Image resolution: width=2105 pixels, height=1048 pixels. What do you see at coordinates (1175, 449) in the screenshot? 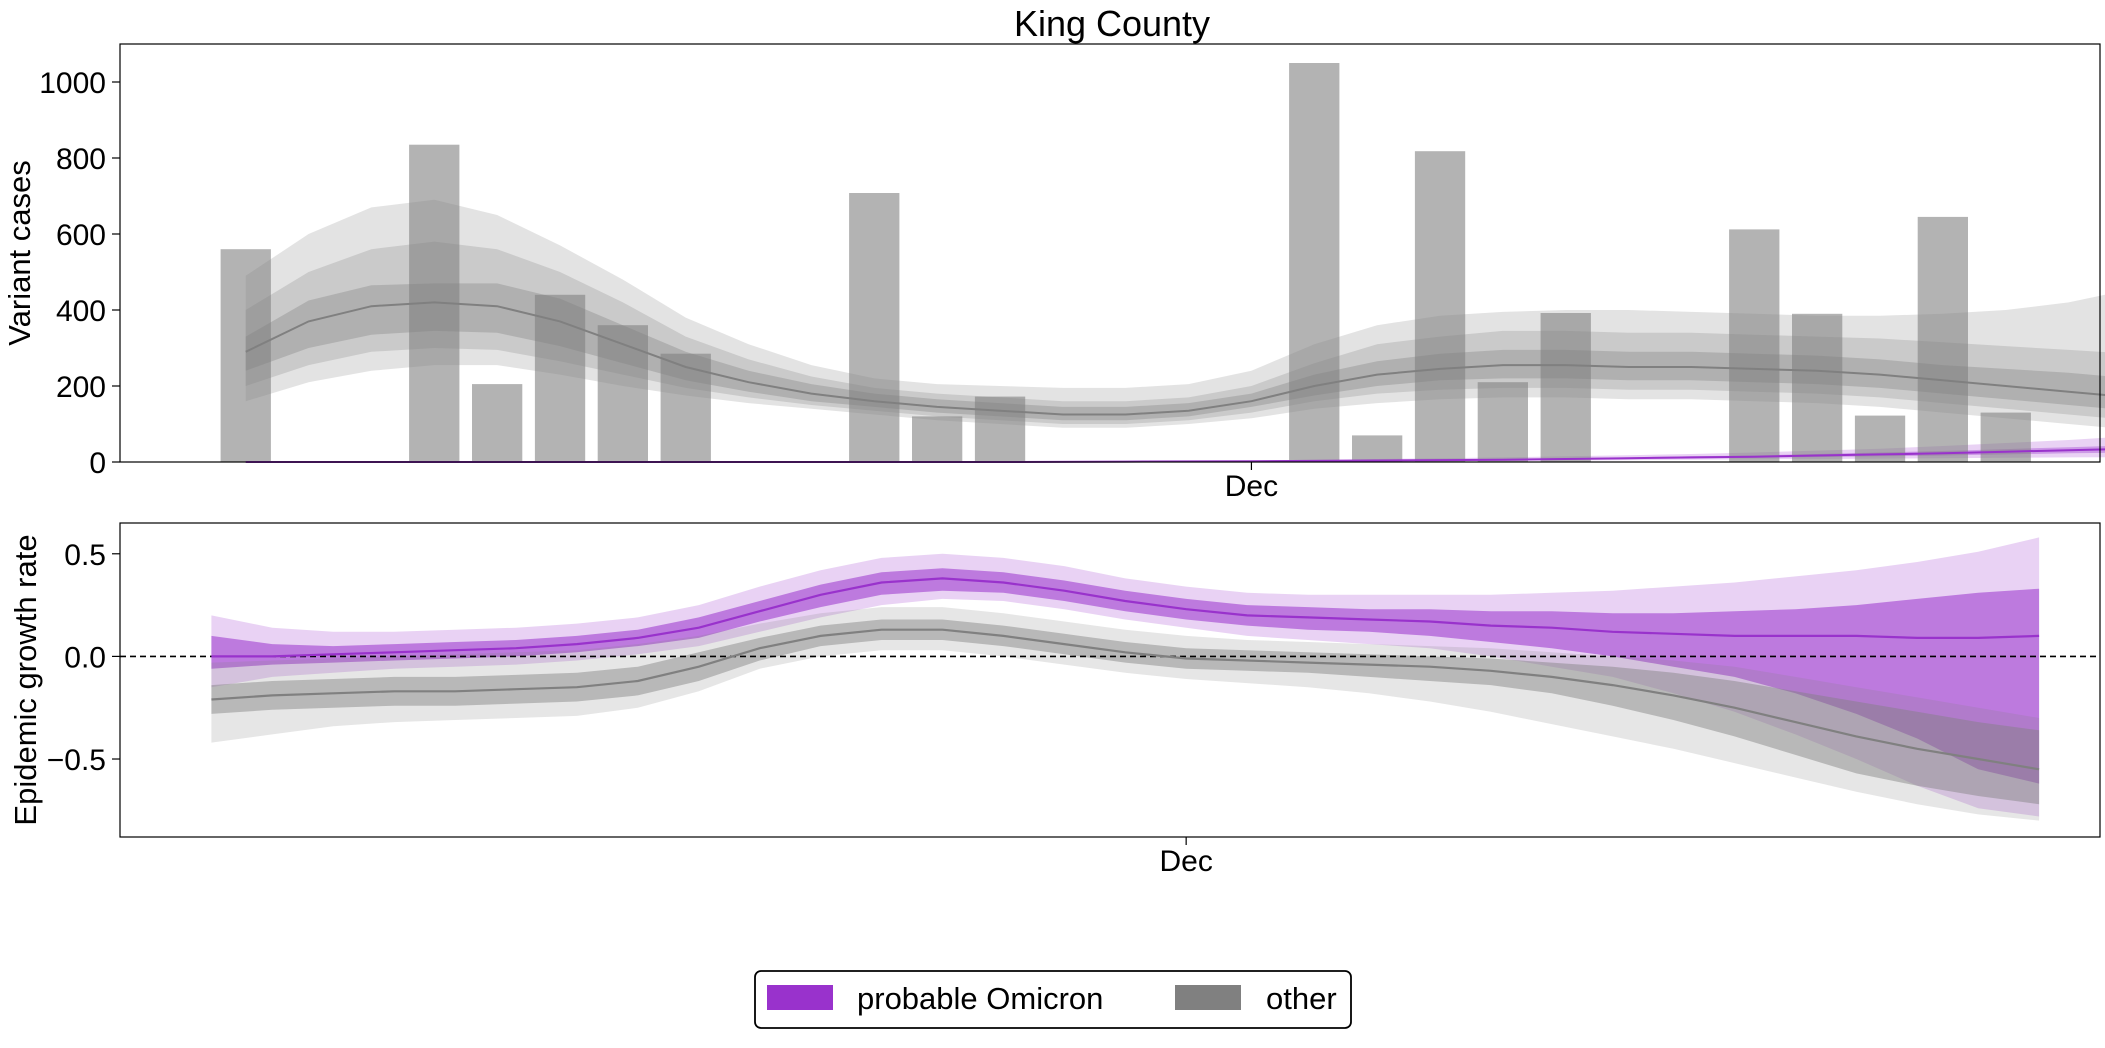
I see `cases-band-outer-omicron` at bounding box center [1175, 449].